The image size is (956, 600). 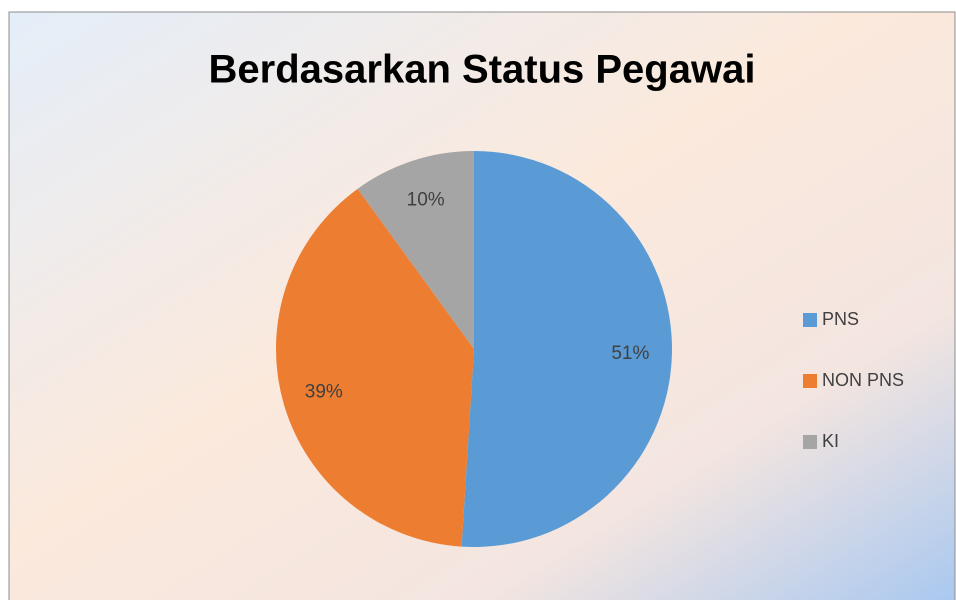 I want to click on data-label: 39%, so click(x=324, y=392).